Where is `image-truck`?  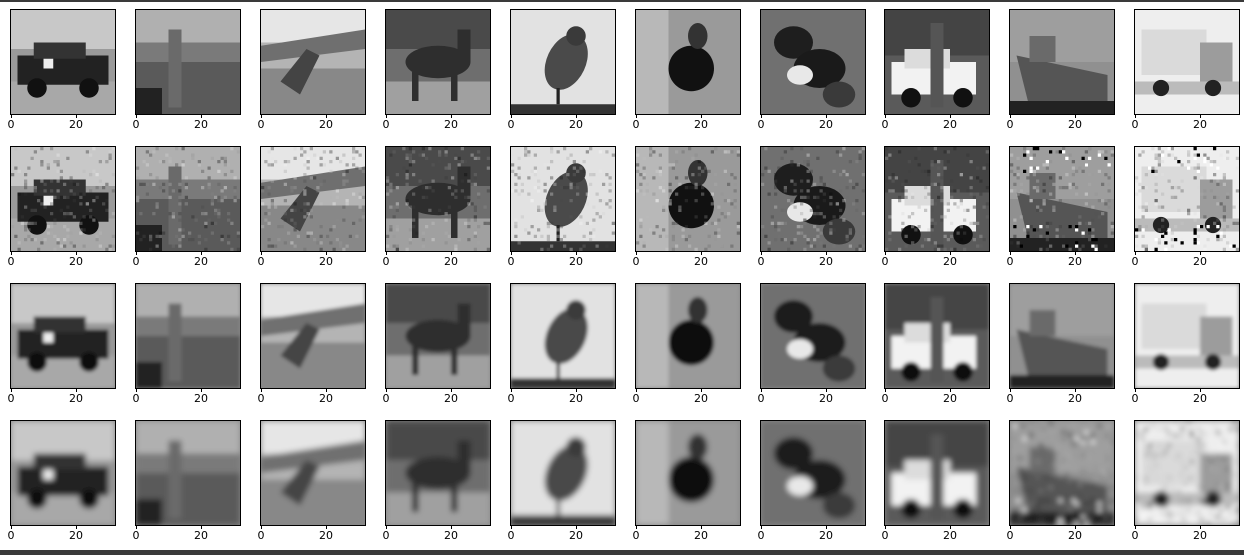
image-truck is located at coordinates (1187, 199).